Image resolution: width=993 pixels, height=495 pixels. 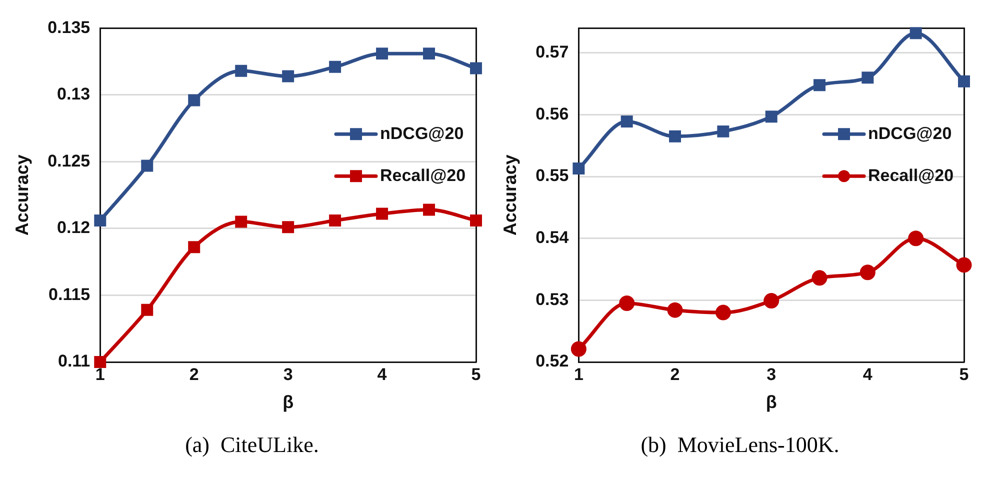 What do you see at coordinates (552, 114) in the screenshot?
I see `y-tick-label: 0.56` at bounding box center [552, 114].